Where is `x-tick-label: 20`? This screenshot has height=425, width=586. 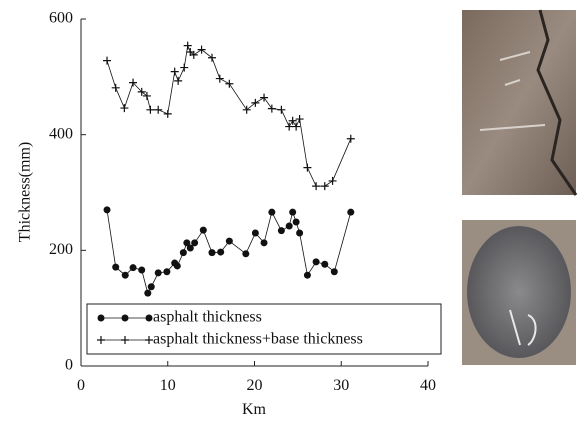 x-tick-label: 20 is located at coordinates (255, 385).